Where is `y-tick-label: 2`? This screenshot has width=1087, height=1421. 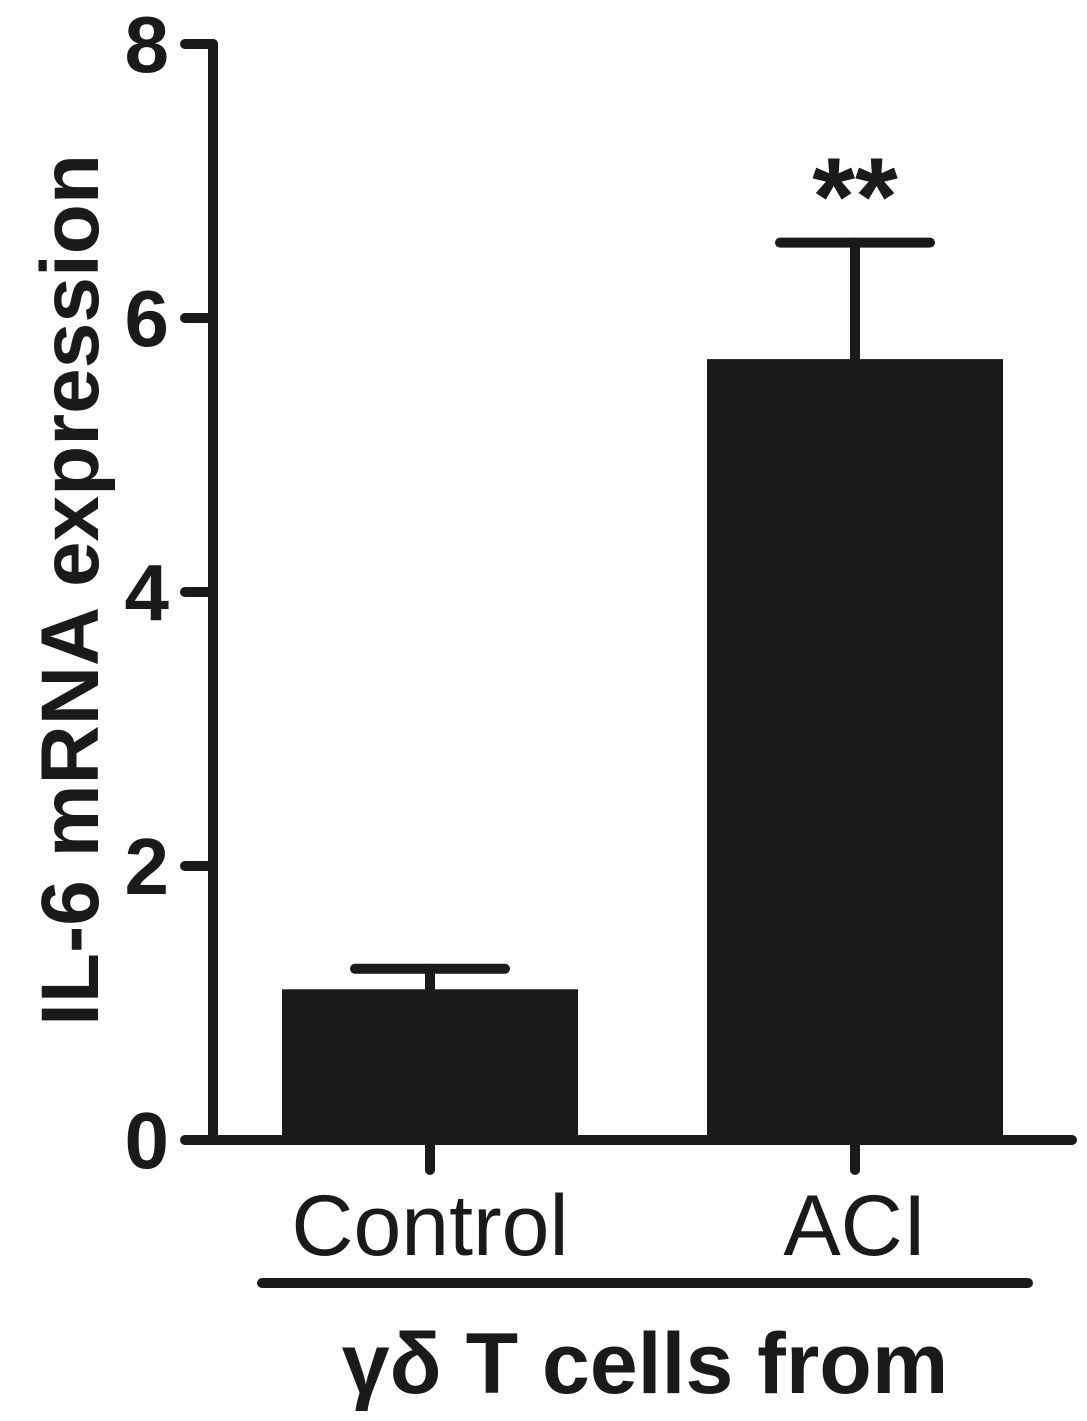 y-tick-label: 2 is located at coordinates (147, 866).